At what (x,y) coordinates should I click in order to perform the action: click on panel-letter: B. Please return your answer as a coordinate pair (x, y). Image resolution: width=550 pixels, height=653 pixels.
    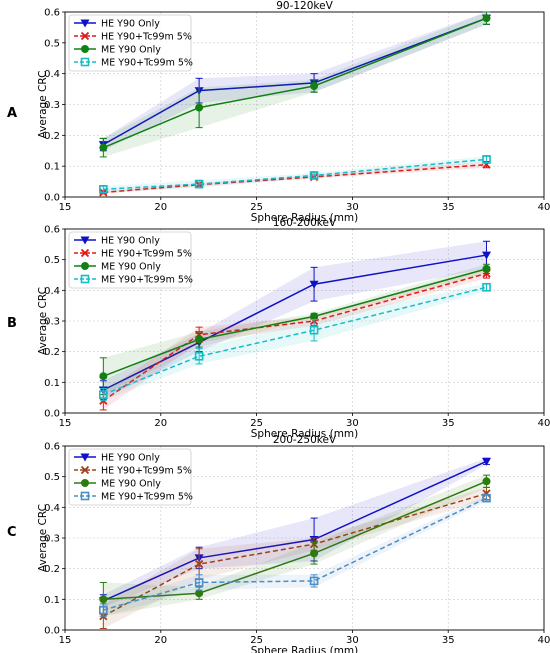
    Looking at the image, I should click on (12, 323).